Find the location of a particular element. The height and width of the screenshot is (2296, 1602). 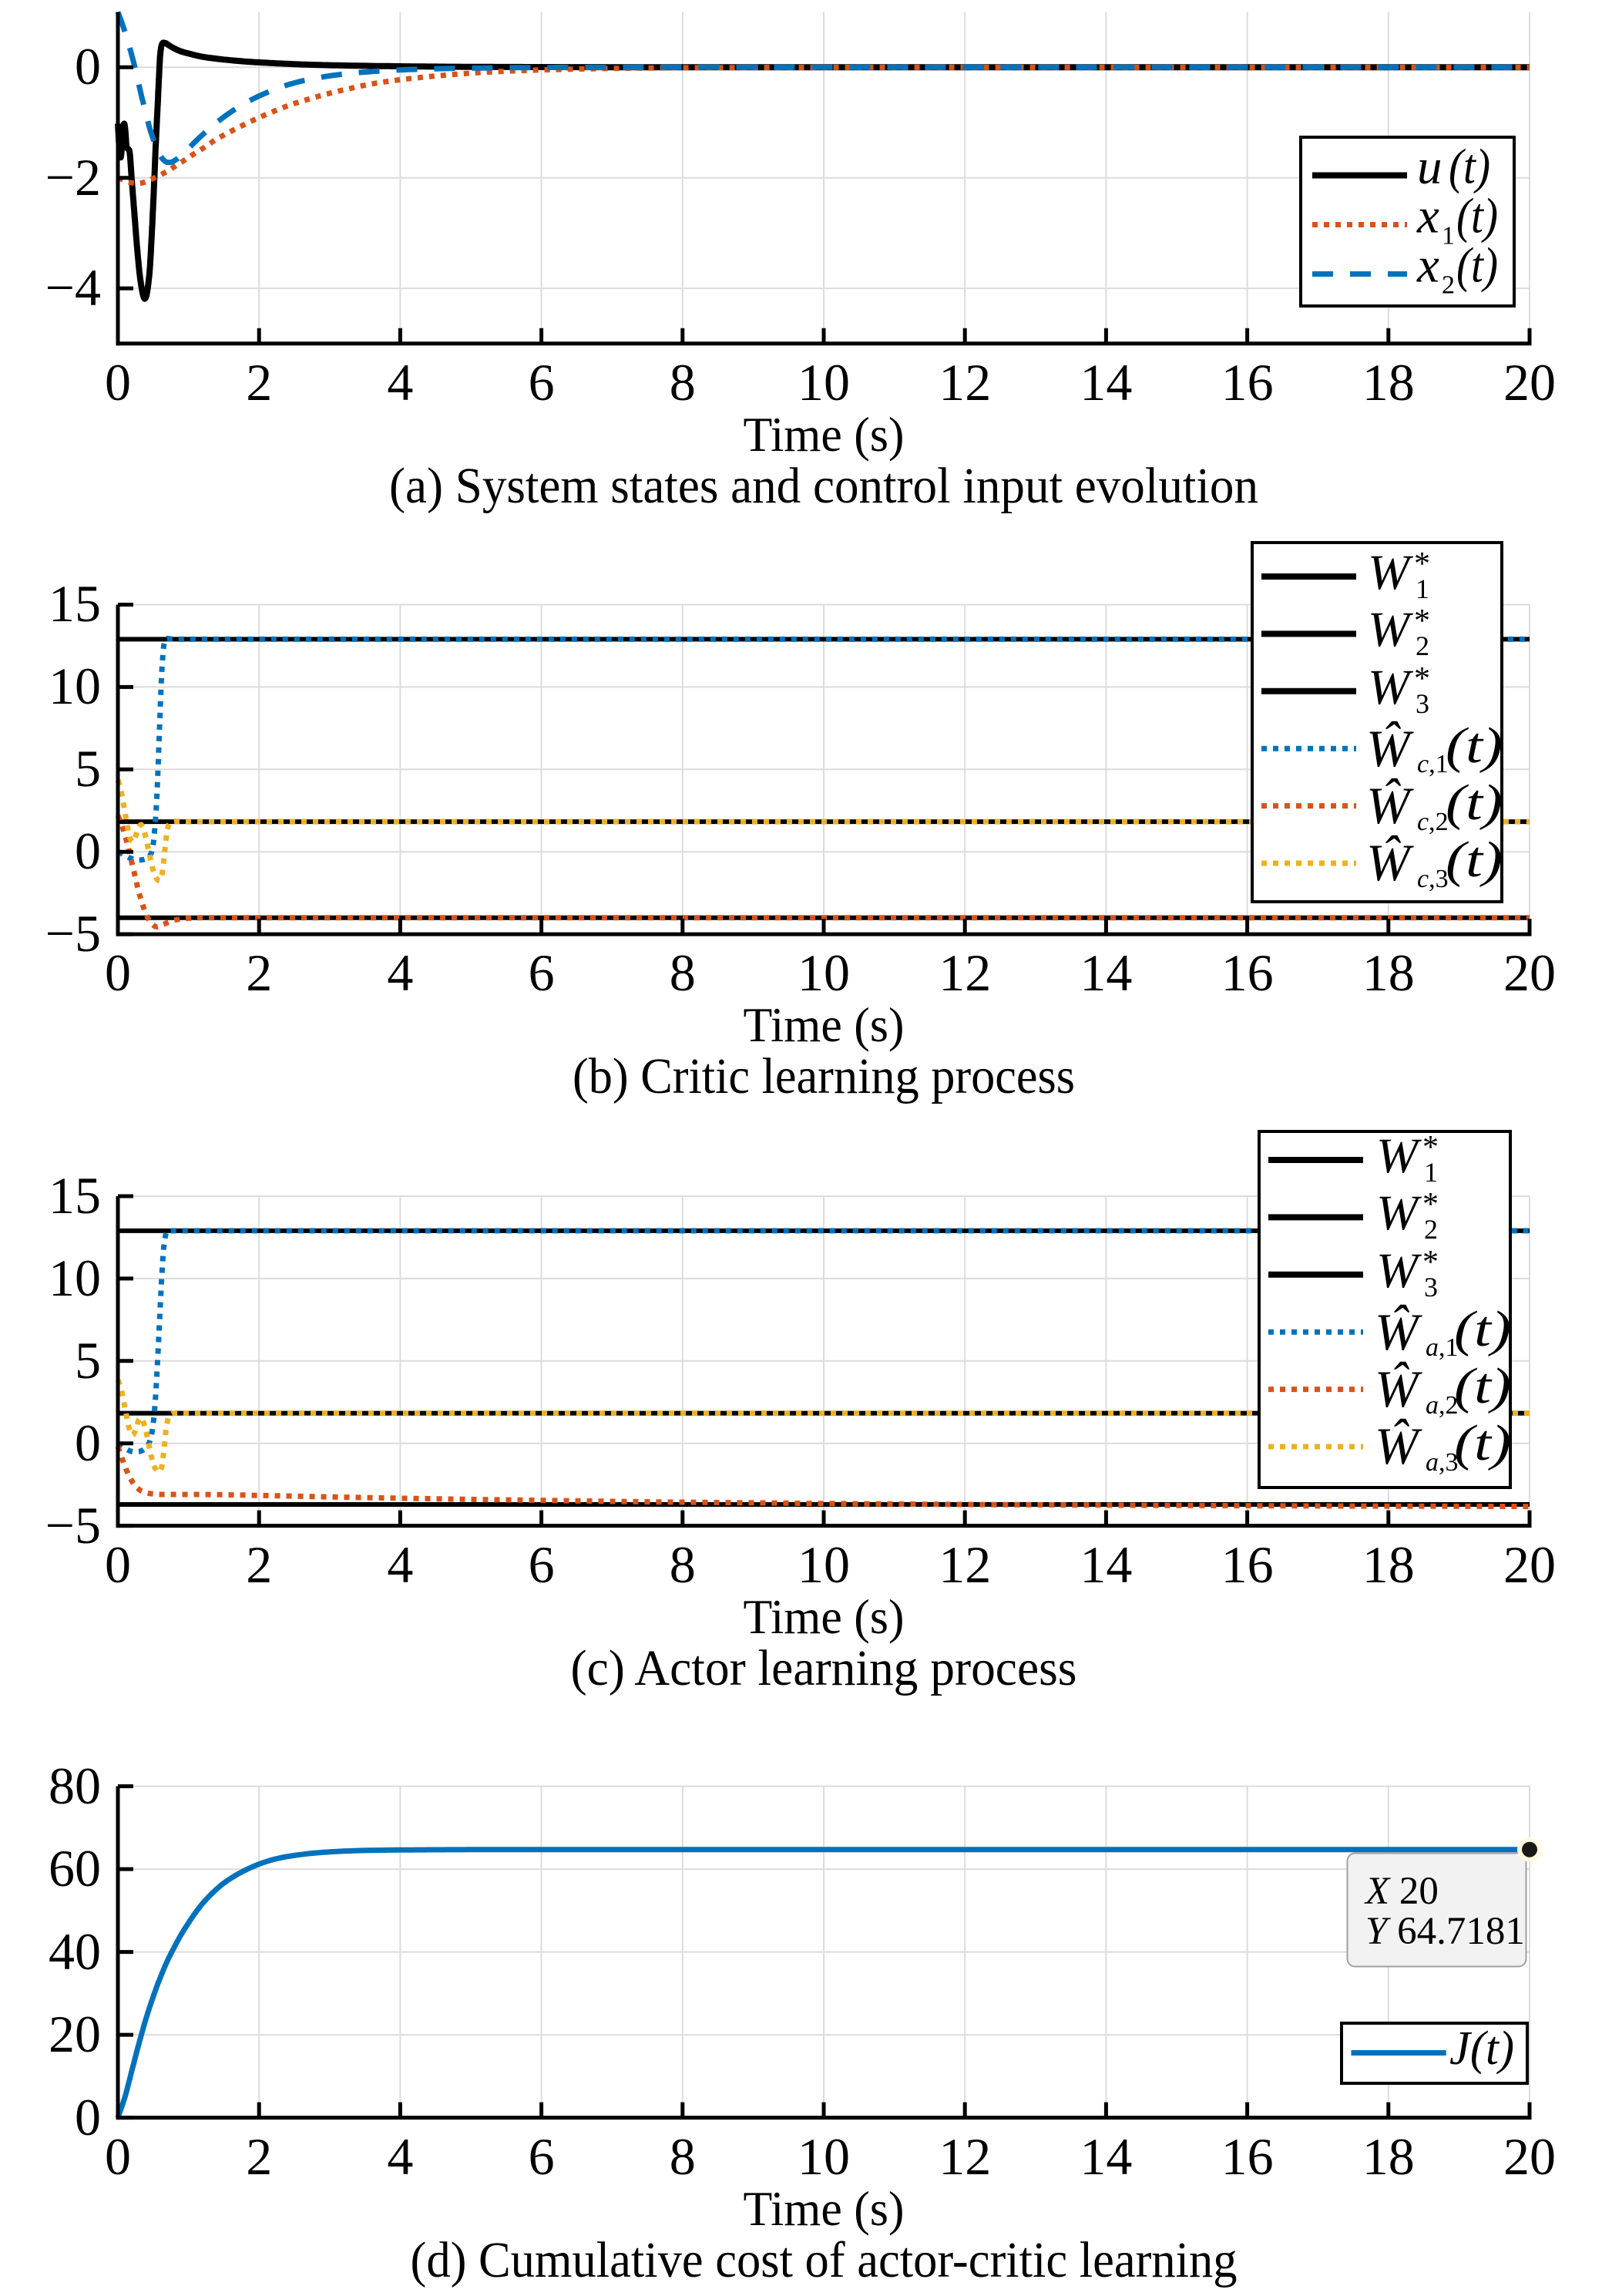

svg-text: c,2 is located at coordinates (1433, 822).